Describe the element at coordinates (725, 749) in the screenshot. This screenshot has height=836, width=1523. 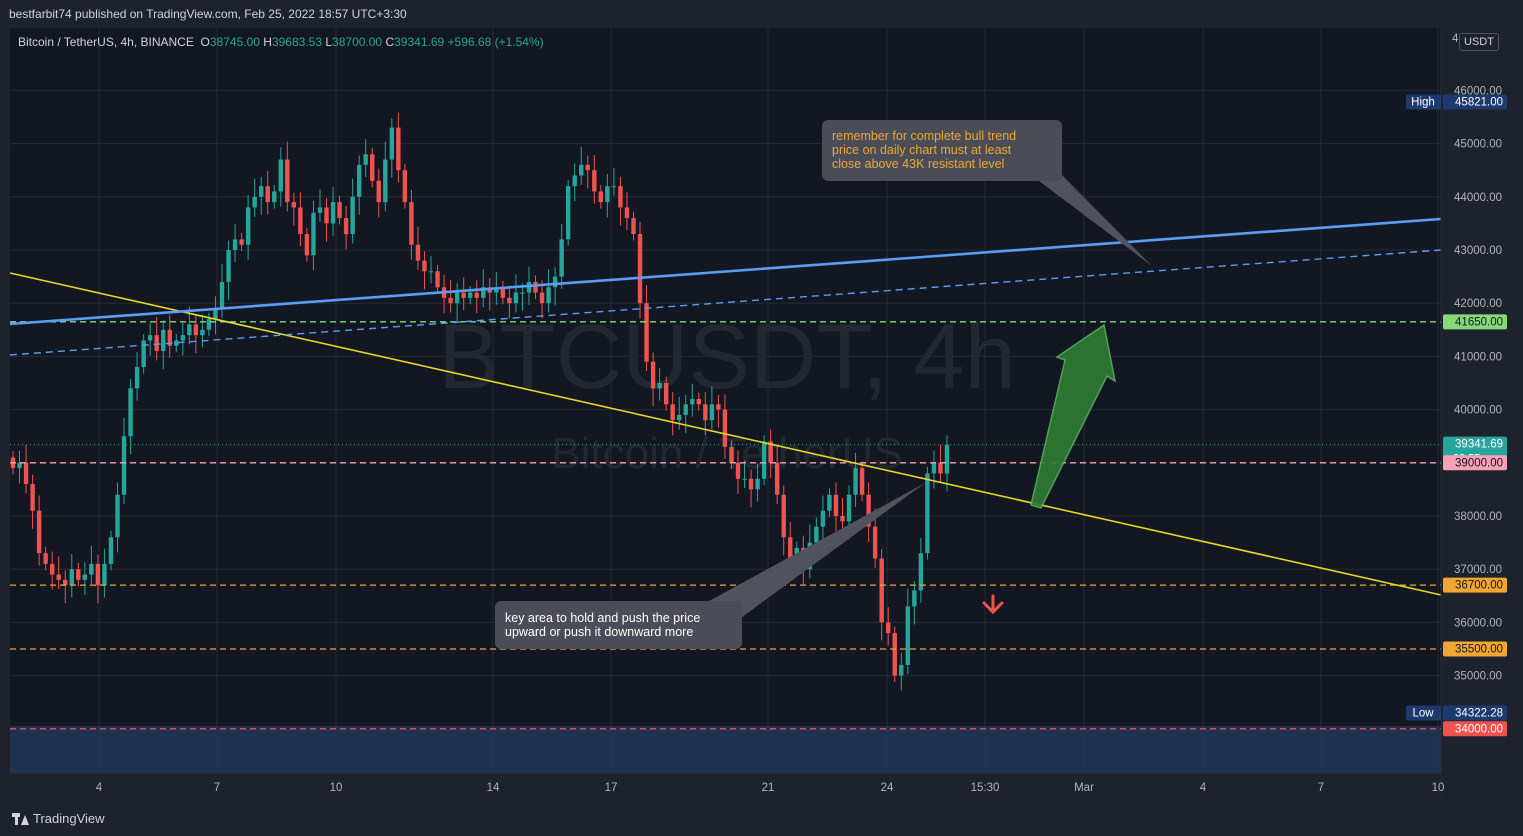
I see `demand-zone` at that location.